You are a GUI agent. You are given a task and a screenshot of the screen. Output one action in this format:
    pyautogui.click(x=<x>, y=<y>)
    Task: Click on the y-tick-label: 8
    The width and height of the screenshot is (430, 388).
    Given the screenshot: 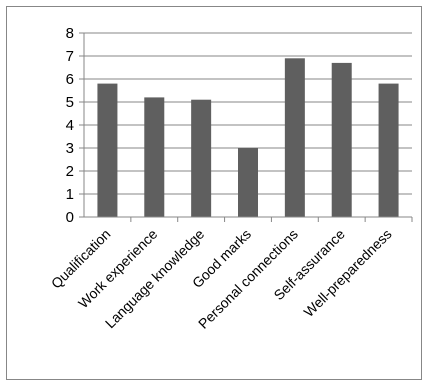 What is the action you would take?
    pyautogui.click(x=70, y=33)
    